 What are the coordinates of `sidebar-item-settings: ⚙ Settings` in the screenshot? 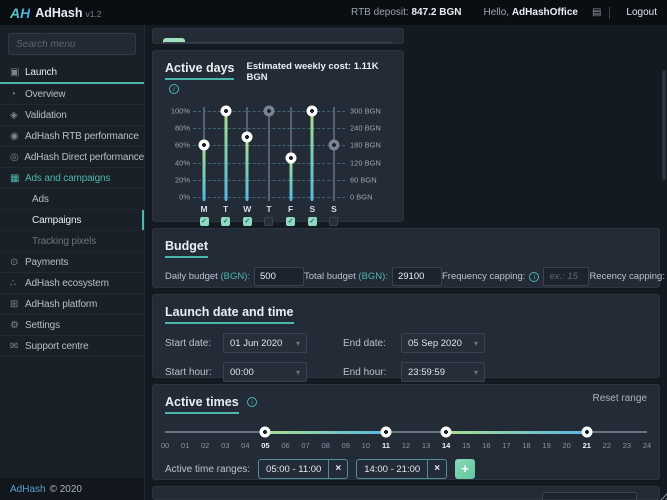 It's located at (72, 325).